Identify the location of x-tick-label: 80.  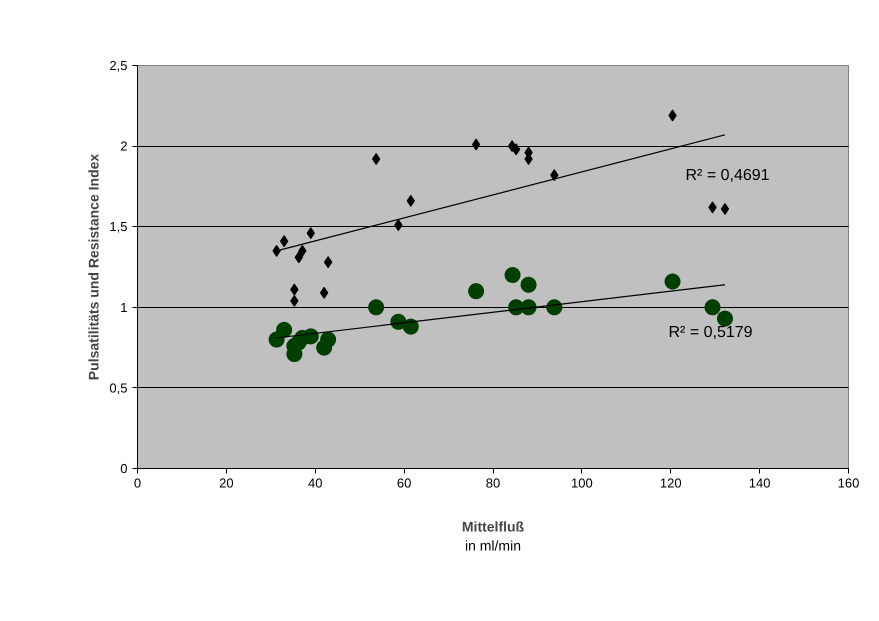
(493, 483).